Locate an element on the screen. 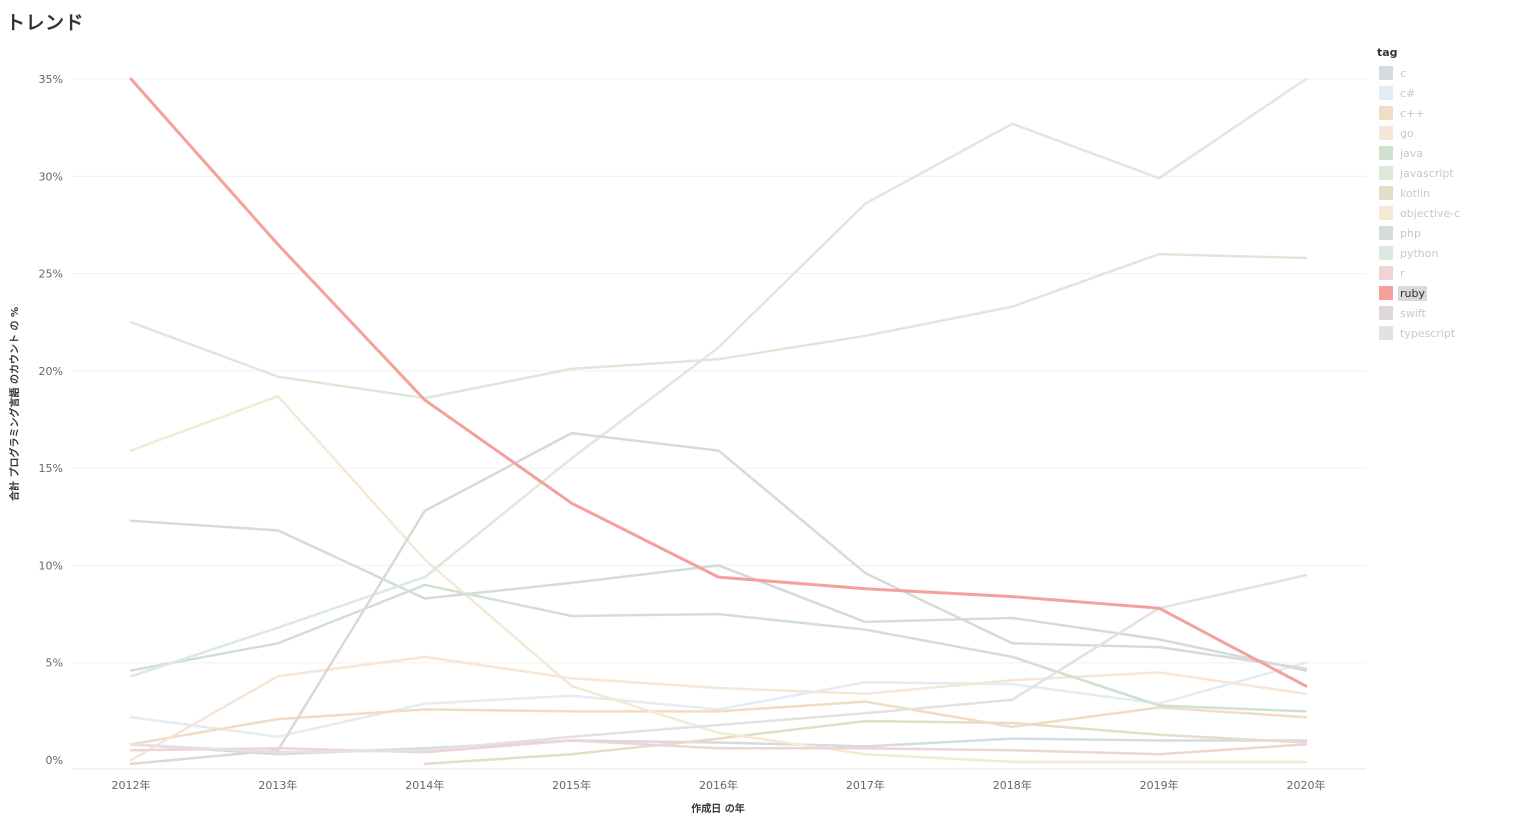 The width and height of the screenshot is (1516, 824). legend-item: go is located at coordinates (1442, 133).